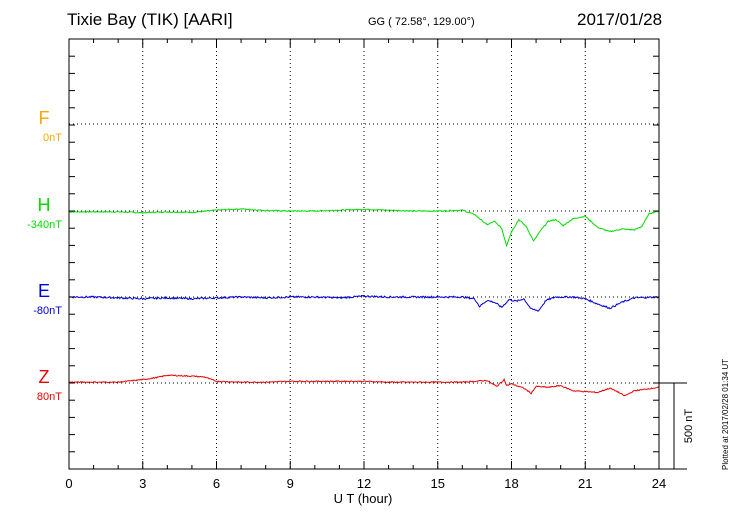  What do you see at coordinates (49, 397) in the screenshot?
I see `baseline-label-Z: 80nT` at bounding box center [49, 397].